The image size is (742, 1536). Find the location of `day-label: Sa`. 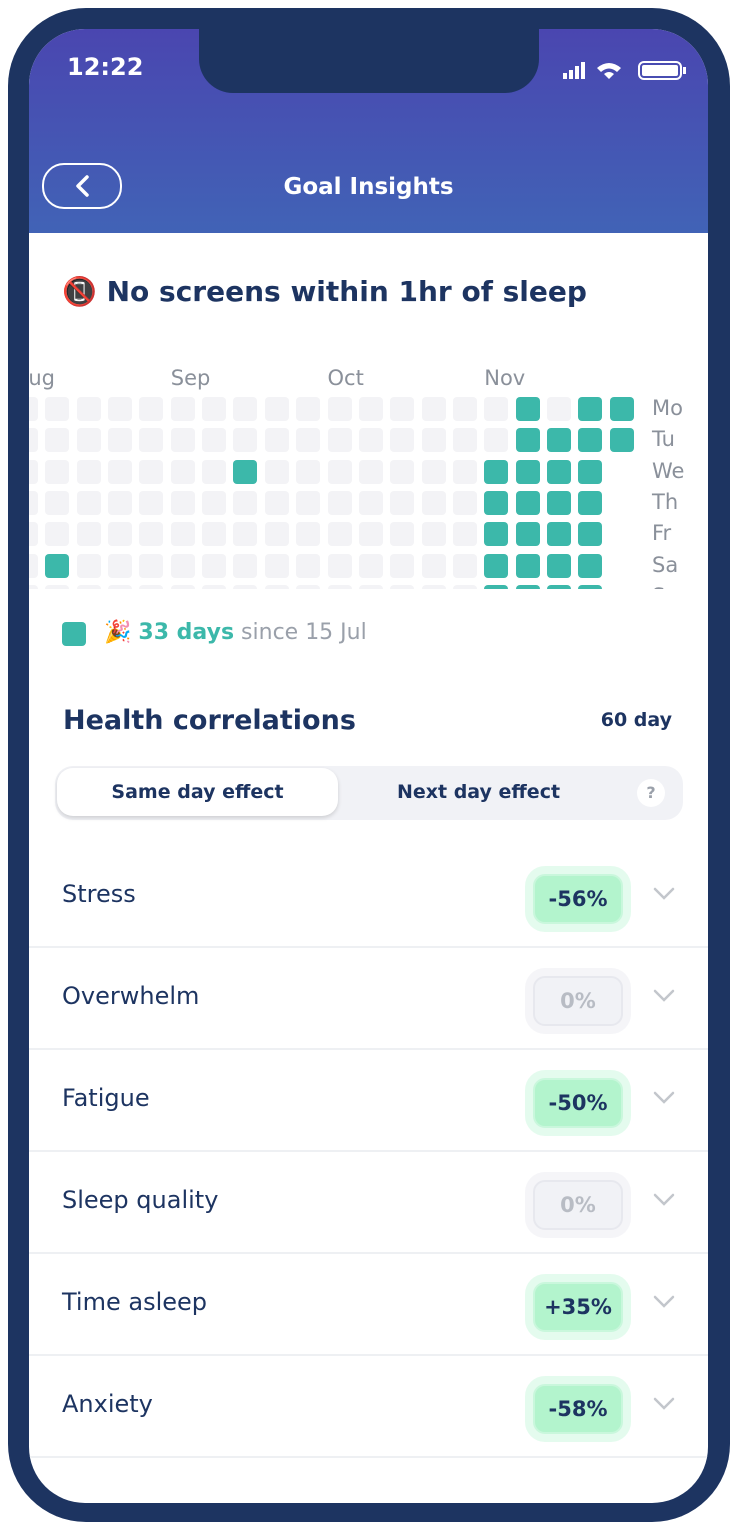

day-label: Sa is located at coordinates (665, 564).